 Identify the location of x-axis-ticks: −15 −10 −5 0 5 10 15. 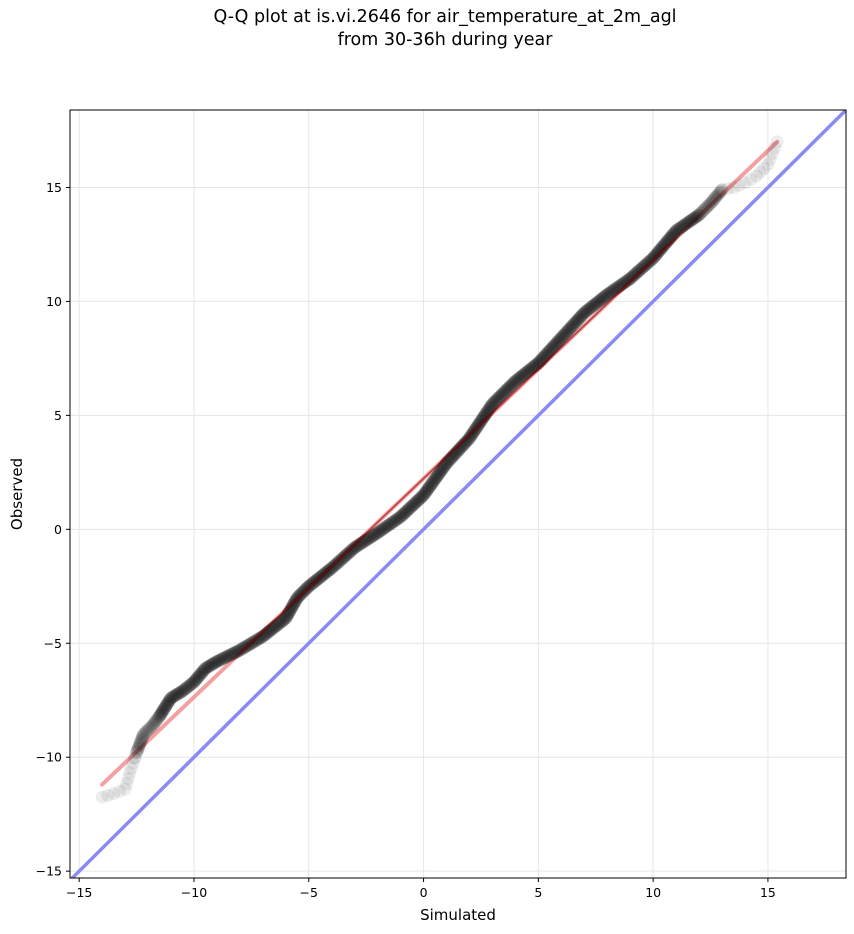
(421, 889).